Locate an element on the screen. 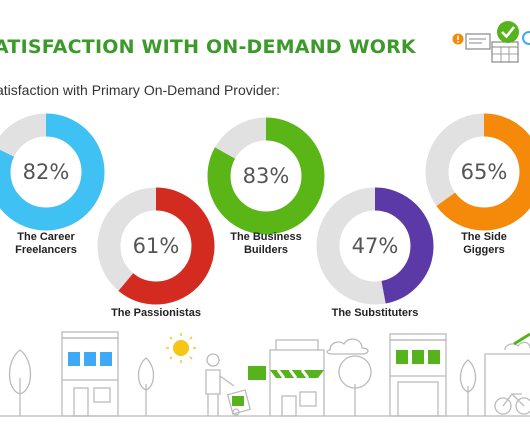 The height and width of the screenshot is (442, 530). page-title: ATISFACTION WITH ON-DEMAND WORK is located at coordinates (208, 47).